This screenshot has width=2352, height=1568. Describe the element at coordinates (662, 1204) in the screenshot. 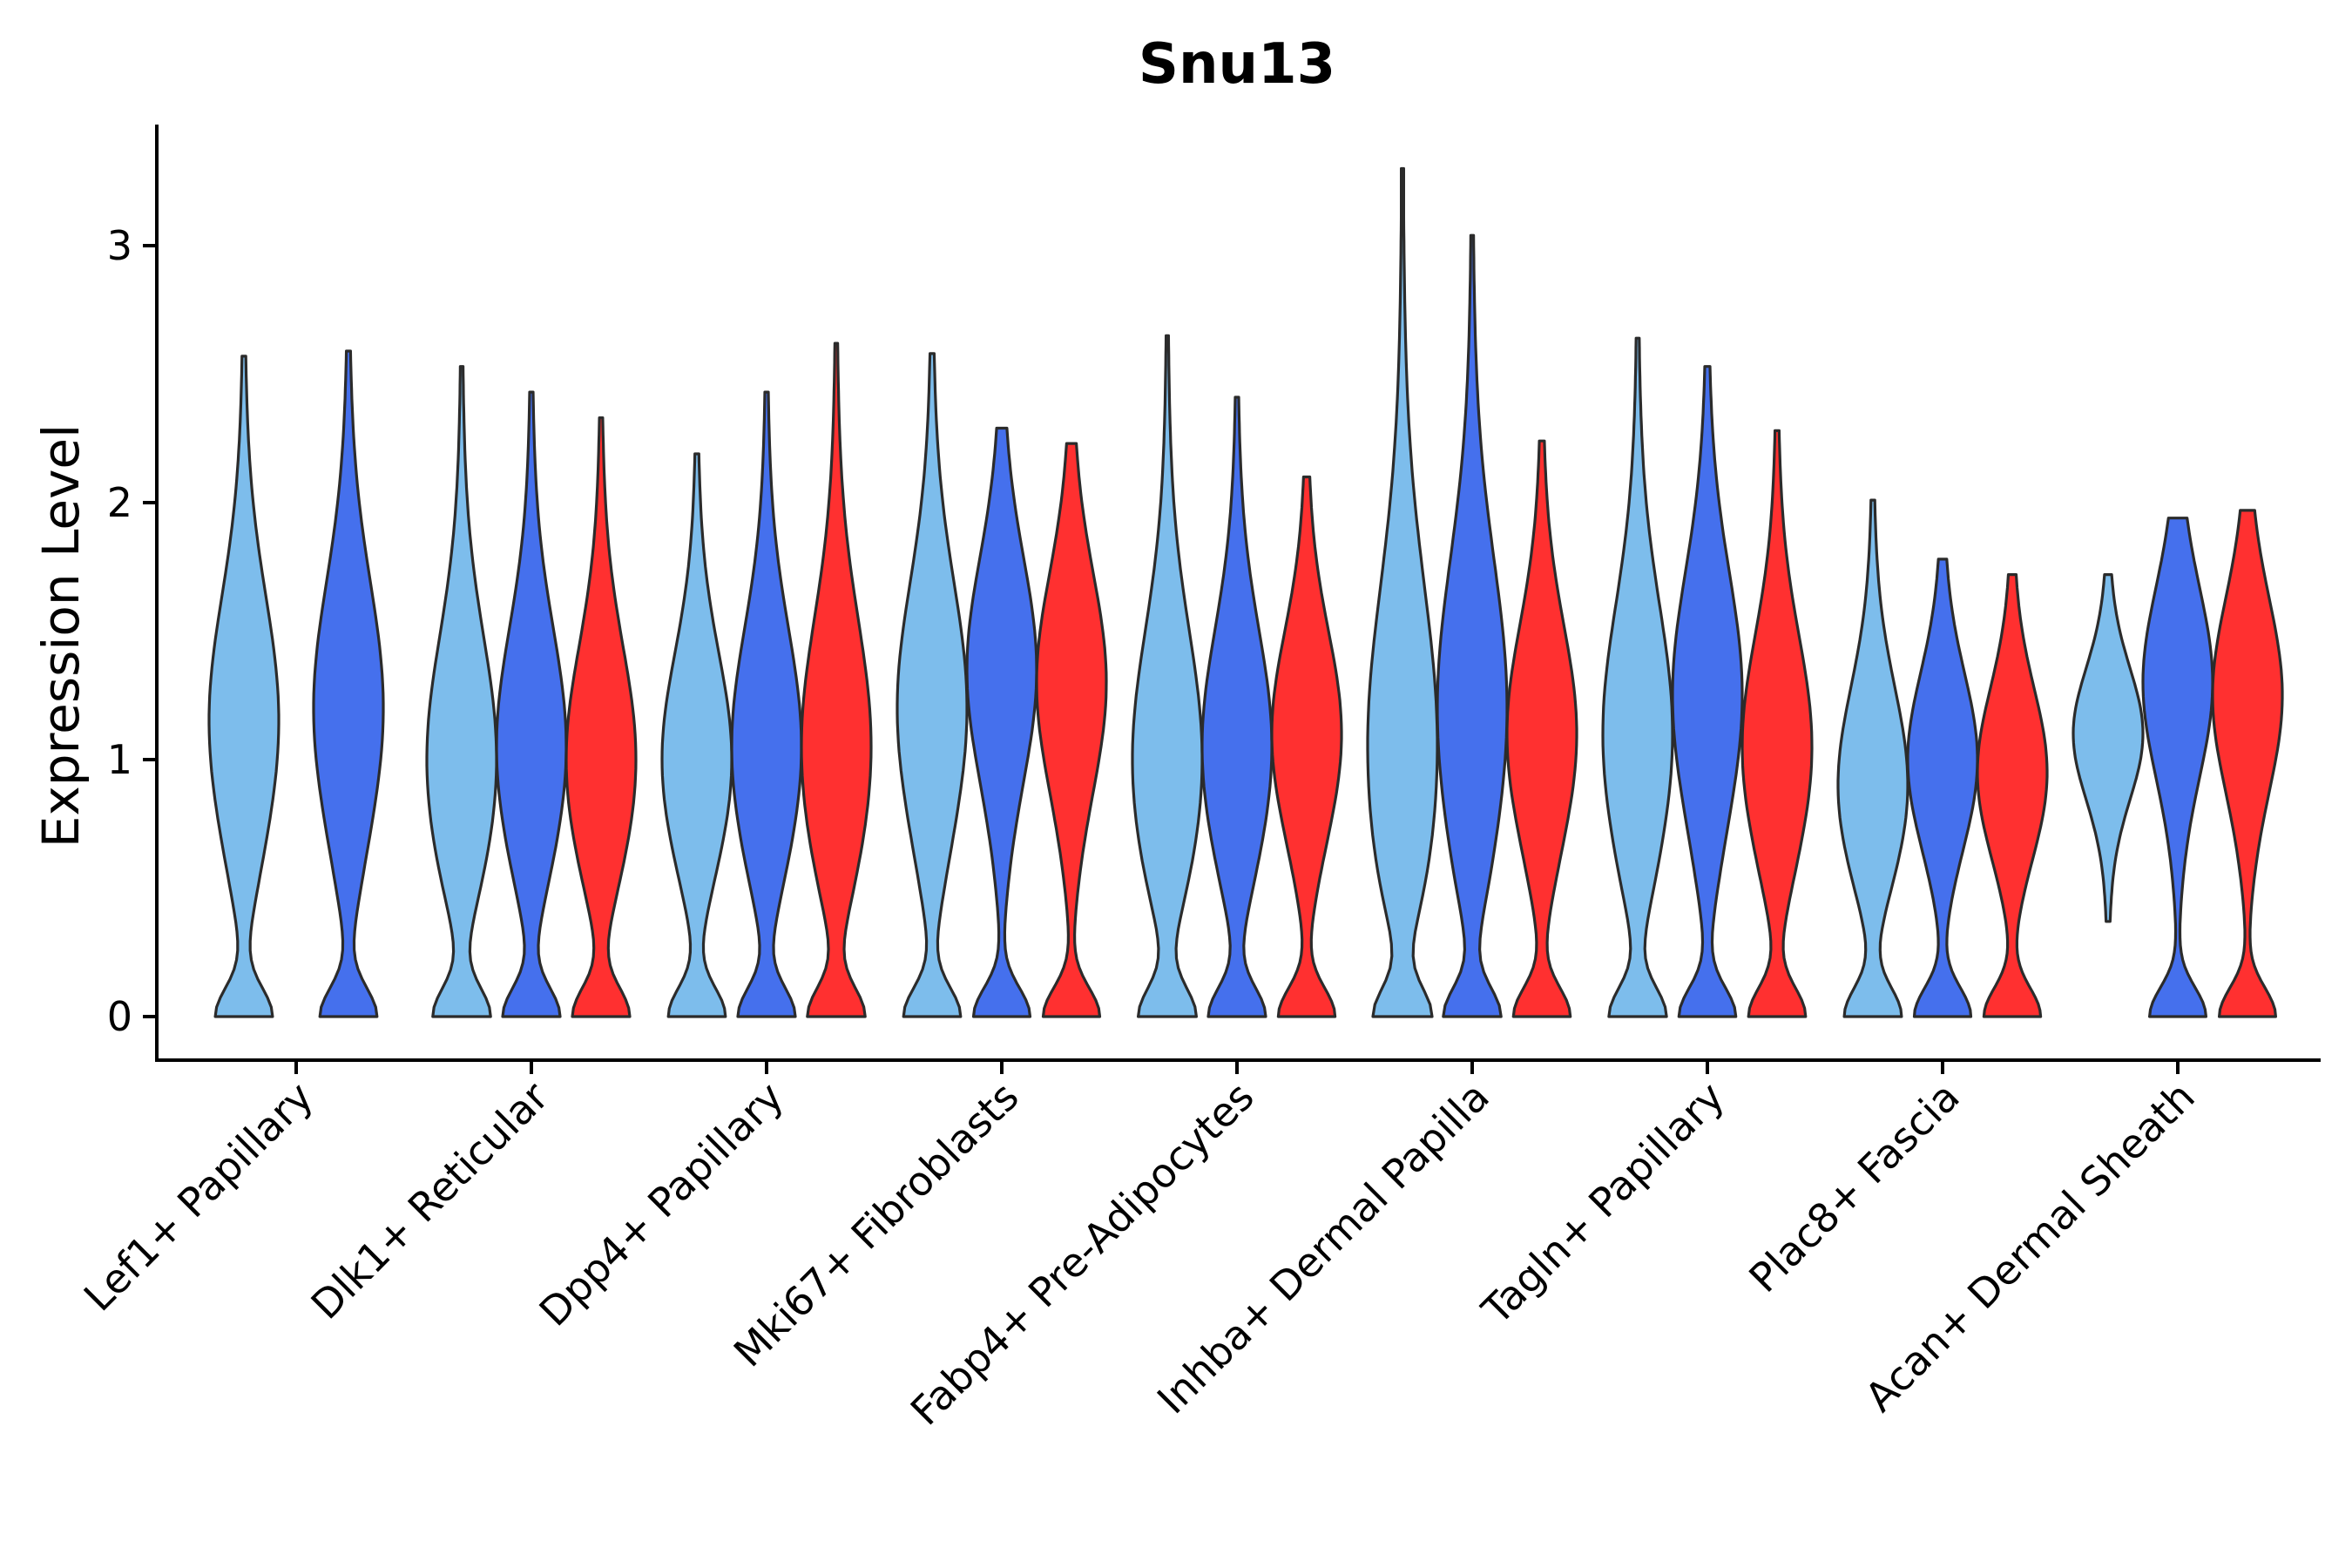

I see `x-tick-label: Dpp4+ Papillary` at that location.